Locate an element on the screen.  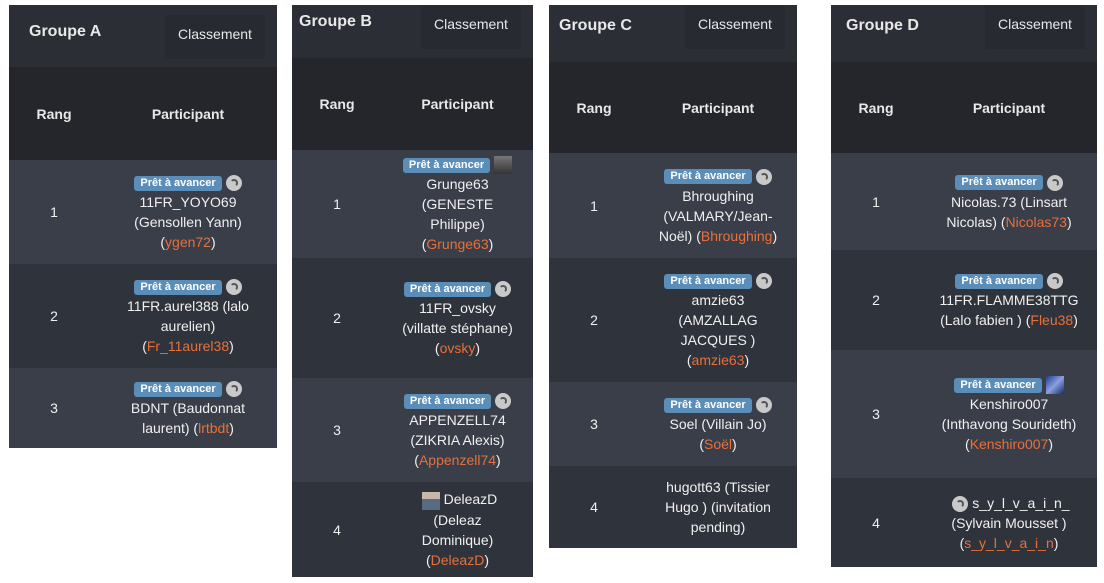
participant-link: Fleu38 is located at coordinates (1052, 320).